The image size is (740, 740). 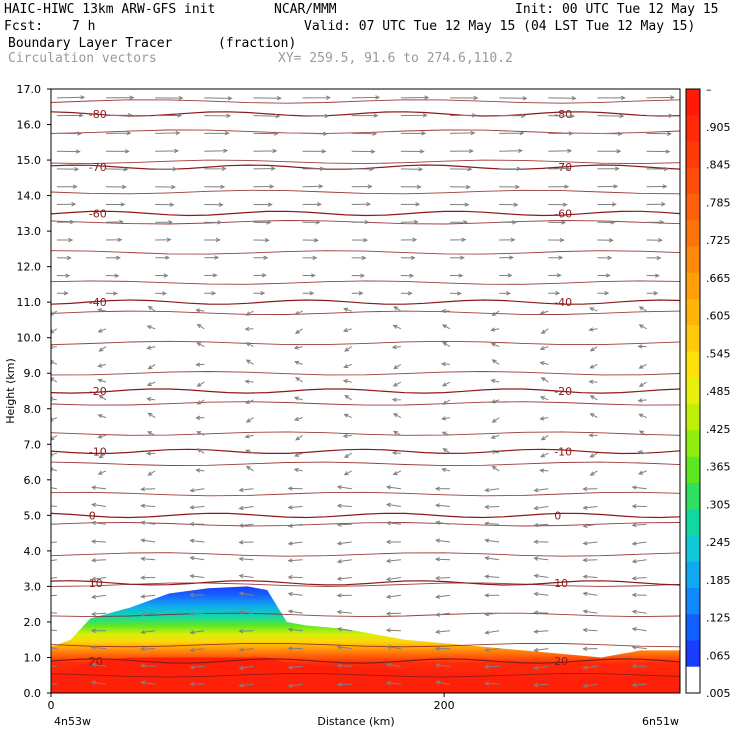 I want to click on y-tick-label: 3.0, so click(x=33, y=586).